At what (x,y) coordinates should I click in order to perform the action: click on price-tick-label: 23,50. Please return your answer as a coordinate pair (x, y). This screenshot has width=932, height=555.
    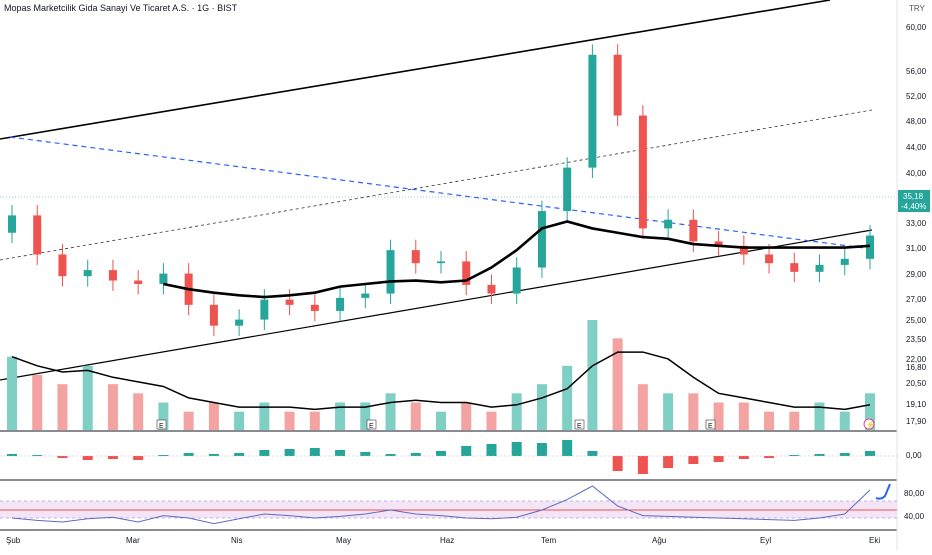
    Looking at the image, I should click on (916, 339).